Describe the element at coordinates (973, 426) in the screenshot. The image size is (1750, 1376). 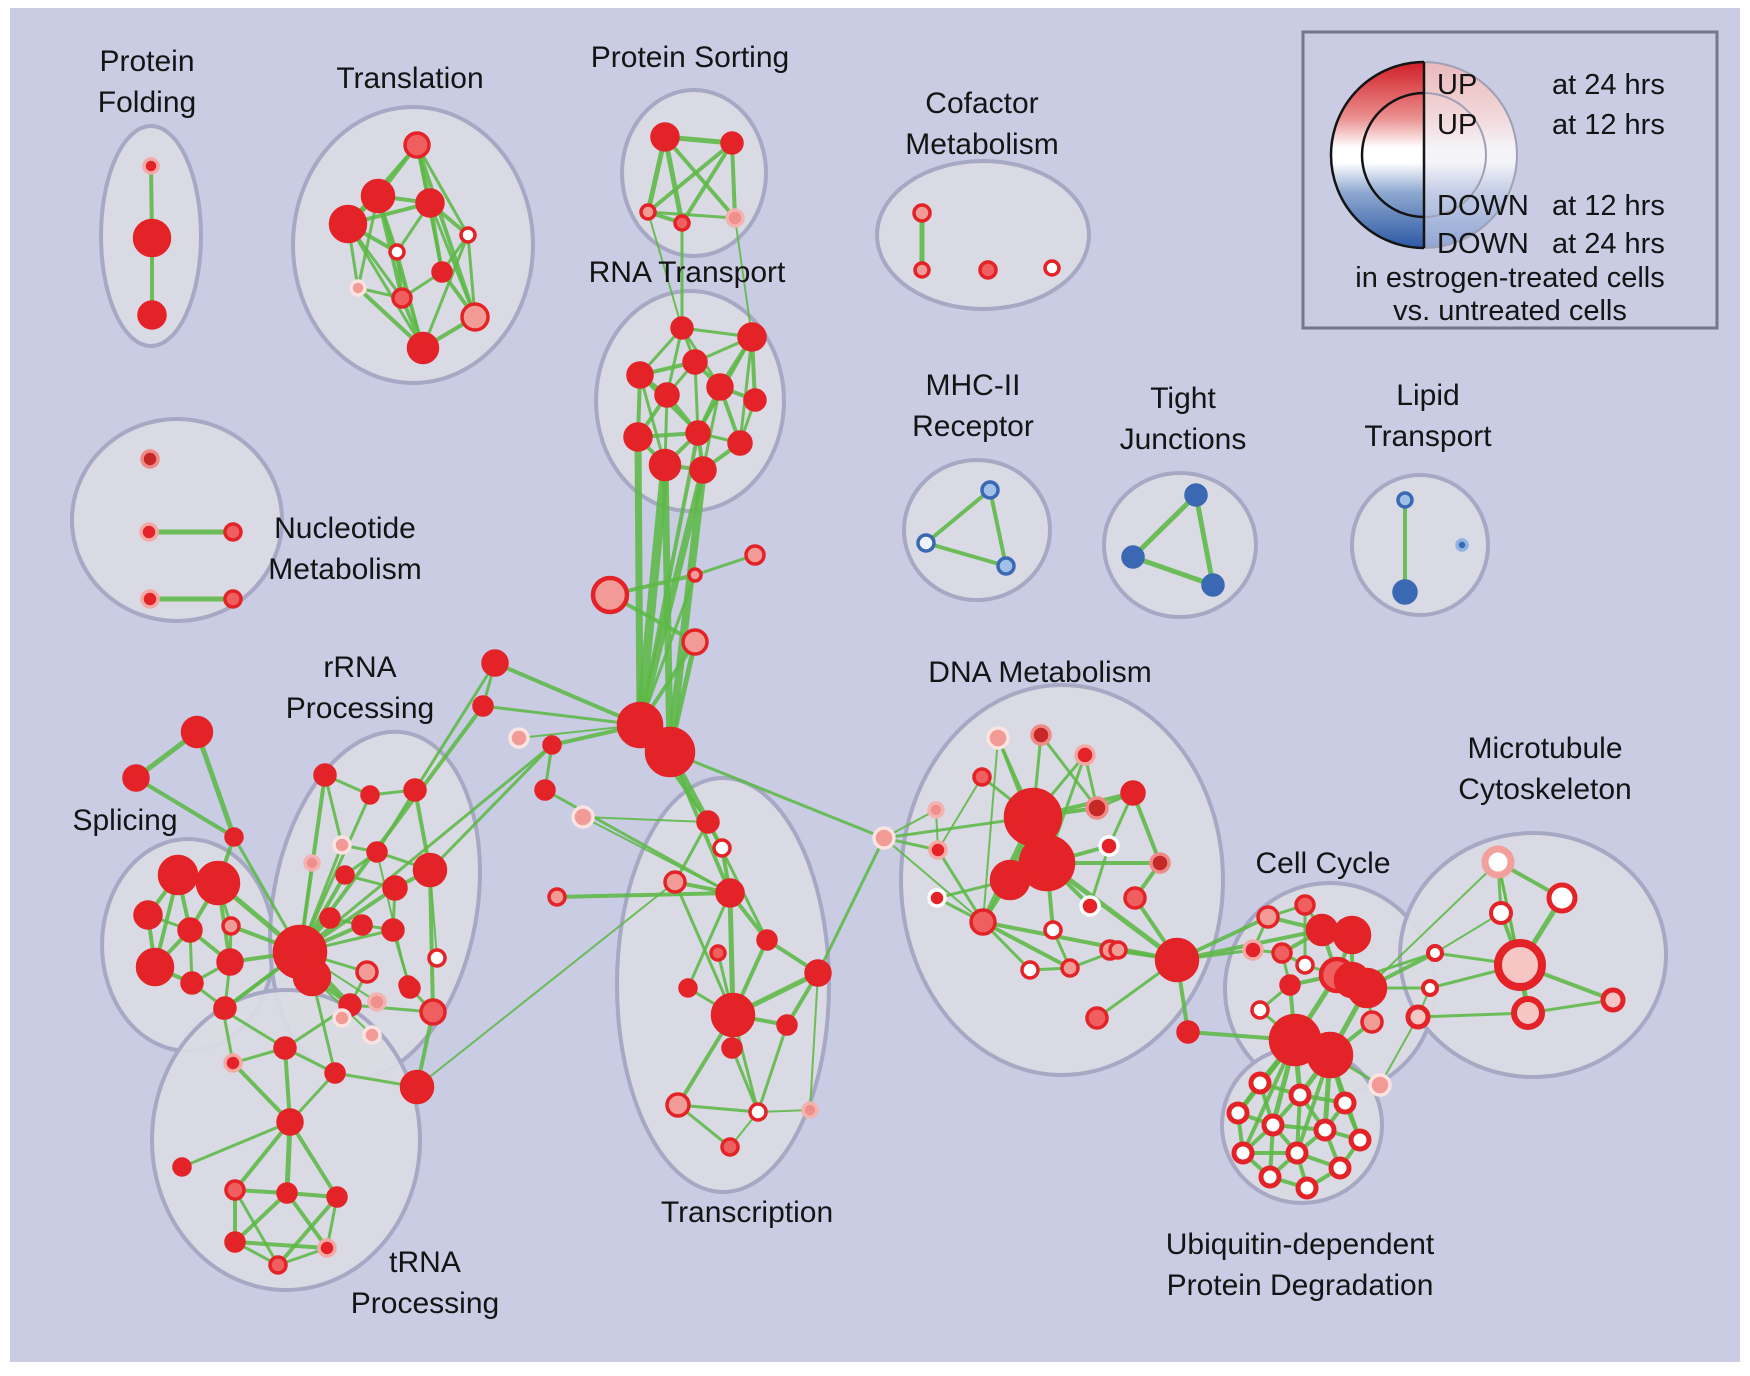
I see `cluster-label-mhc-ii-receptor-line-1: Receptor` at that location.